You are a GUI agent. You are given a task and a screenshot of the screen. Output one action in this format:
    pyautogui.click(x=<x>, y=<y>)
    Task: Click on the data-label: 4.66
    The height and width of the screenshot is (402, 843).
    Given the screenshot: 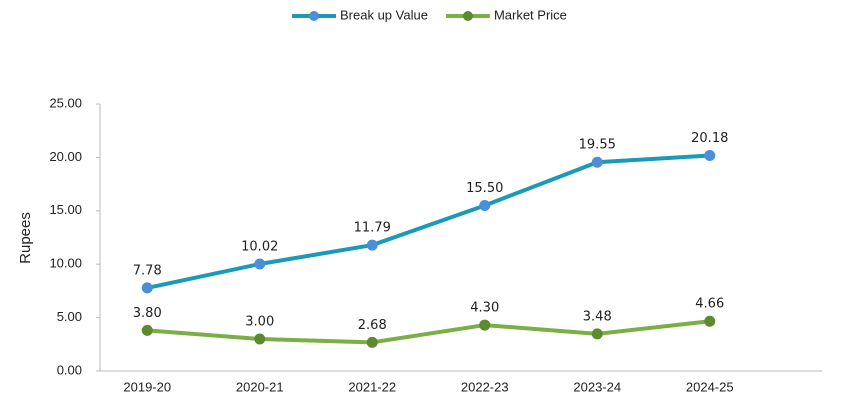 What is the action you would take?
    pyautogui.click(x=709, y=304)
    